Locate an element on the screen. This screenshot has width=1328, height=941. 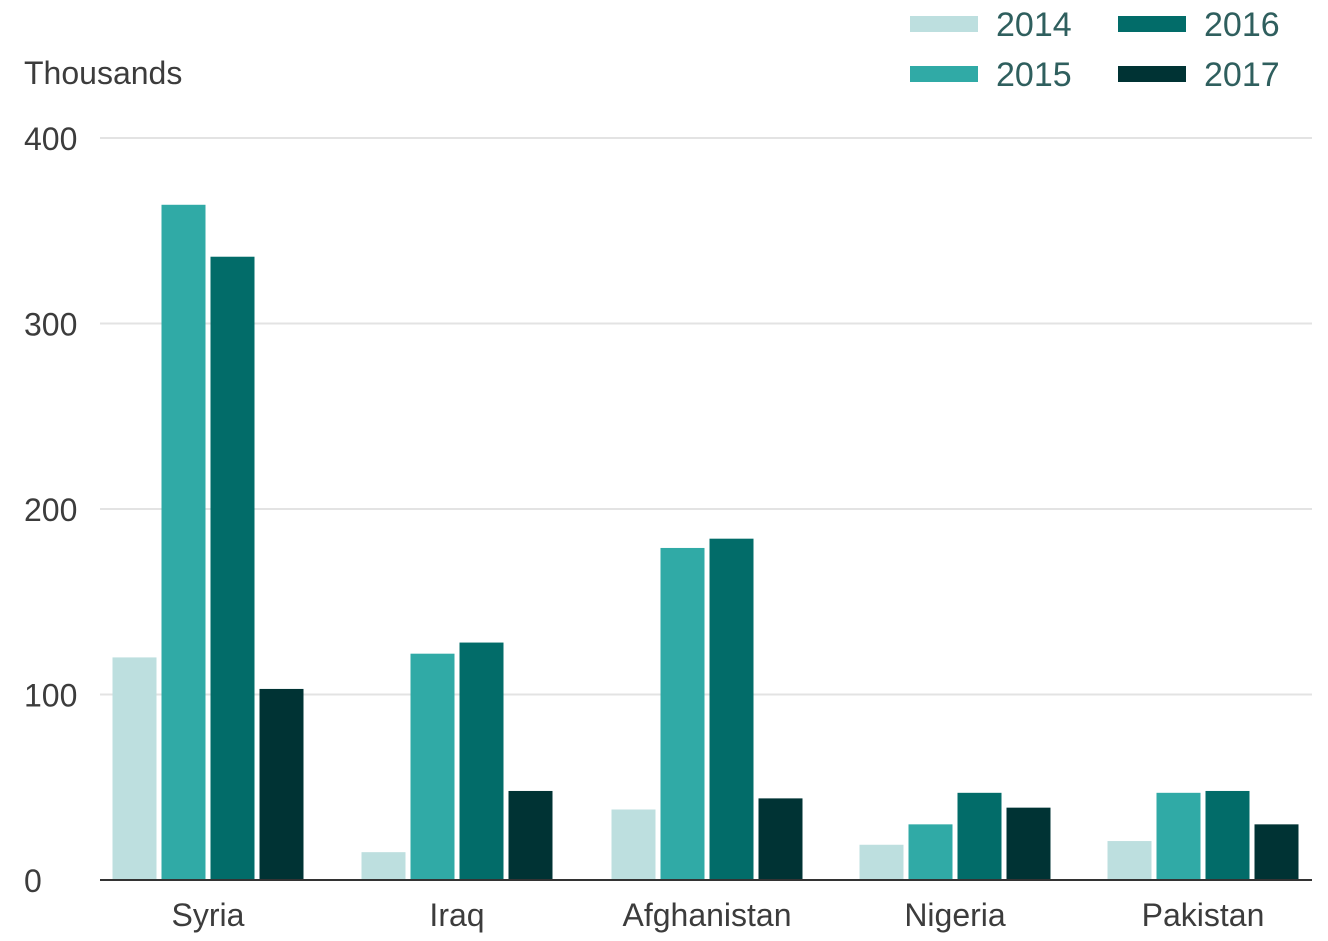
bar-nigeria-2016 is located at coordinates (979, 836).